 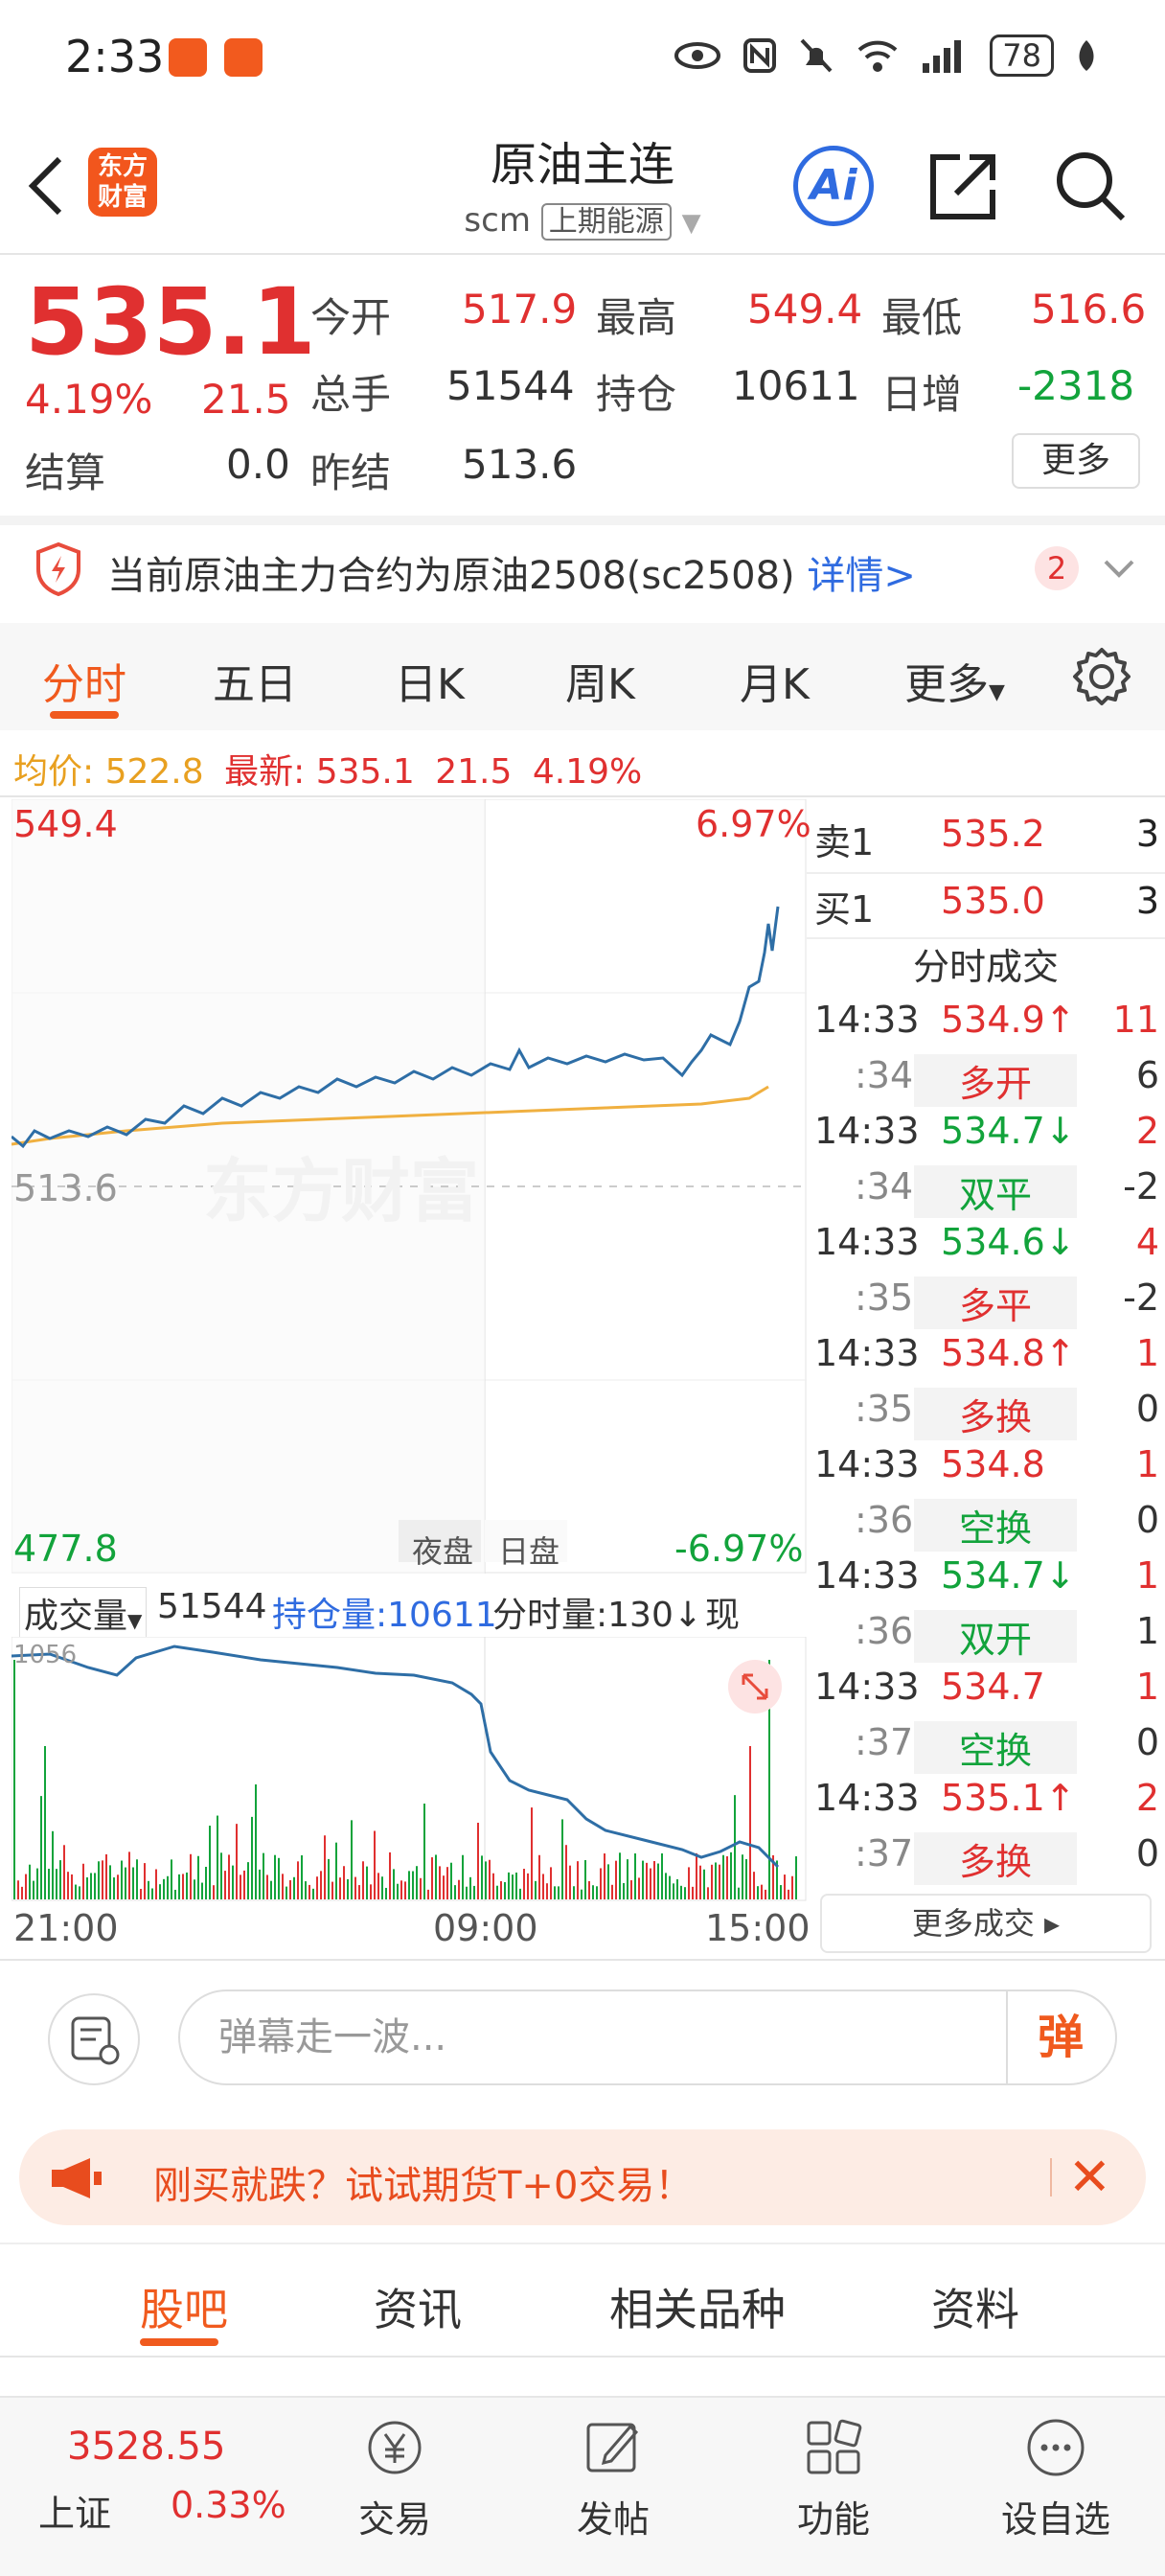 I want to click on tab-related: 相关品种, so click(x=698, y=2309).